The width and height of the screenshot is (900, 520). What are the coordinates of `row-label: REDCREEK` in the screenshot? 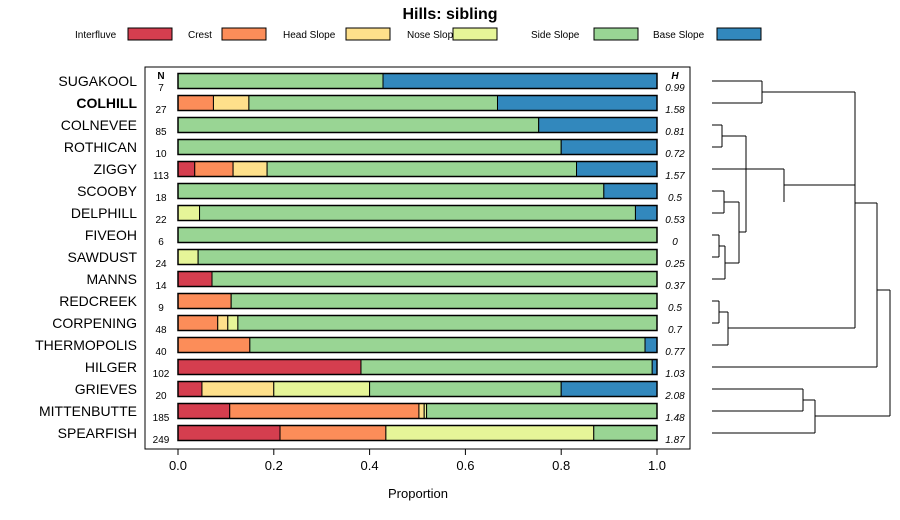 It's located at (98, 301).